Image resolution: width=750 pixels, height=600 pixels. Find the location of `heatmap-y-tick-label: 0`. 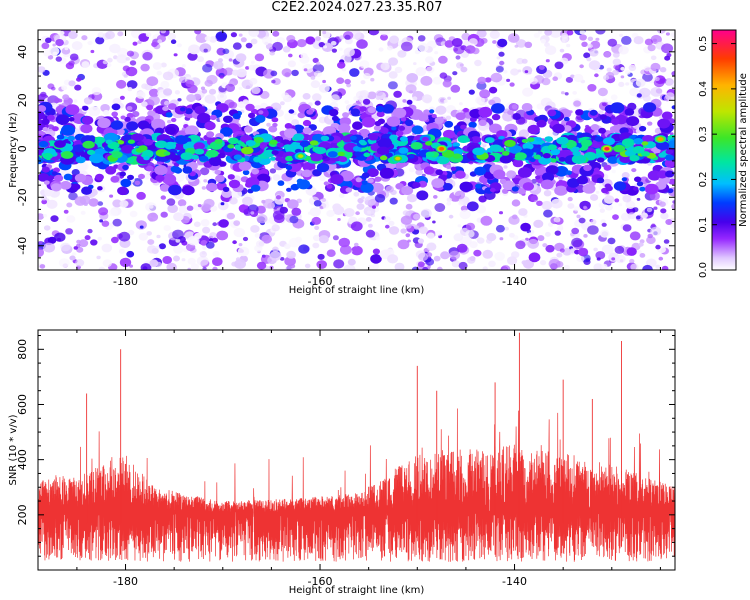

heatmap-y-tick-label: 0 is located at coordinates (22, 148).